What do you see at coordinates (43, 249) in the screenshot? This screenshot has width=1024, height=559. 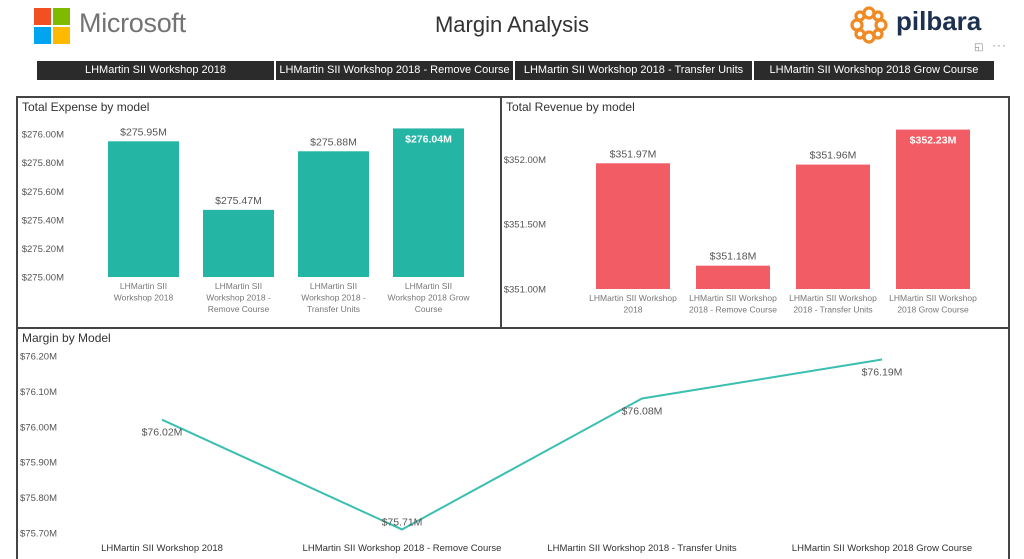 I see `expense-y-tick-label: $275.20M` at bounding box center [43, 249].